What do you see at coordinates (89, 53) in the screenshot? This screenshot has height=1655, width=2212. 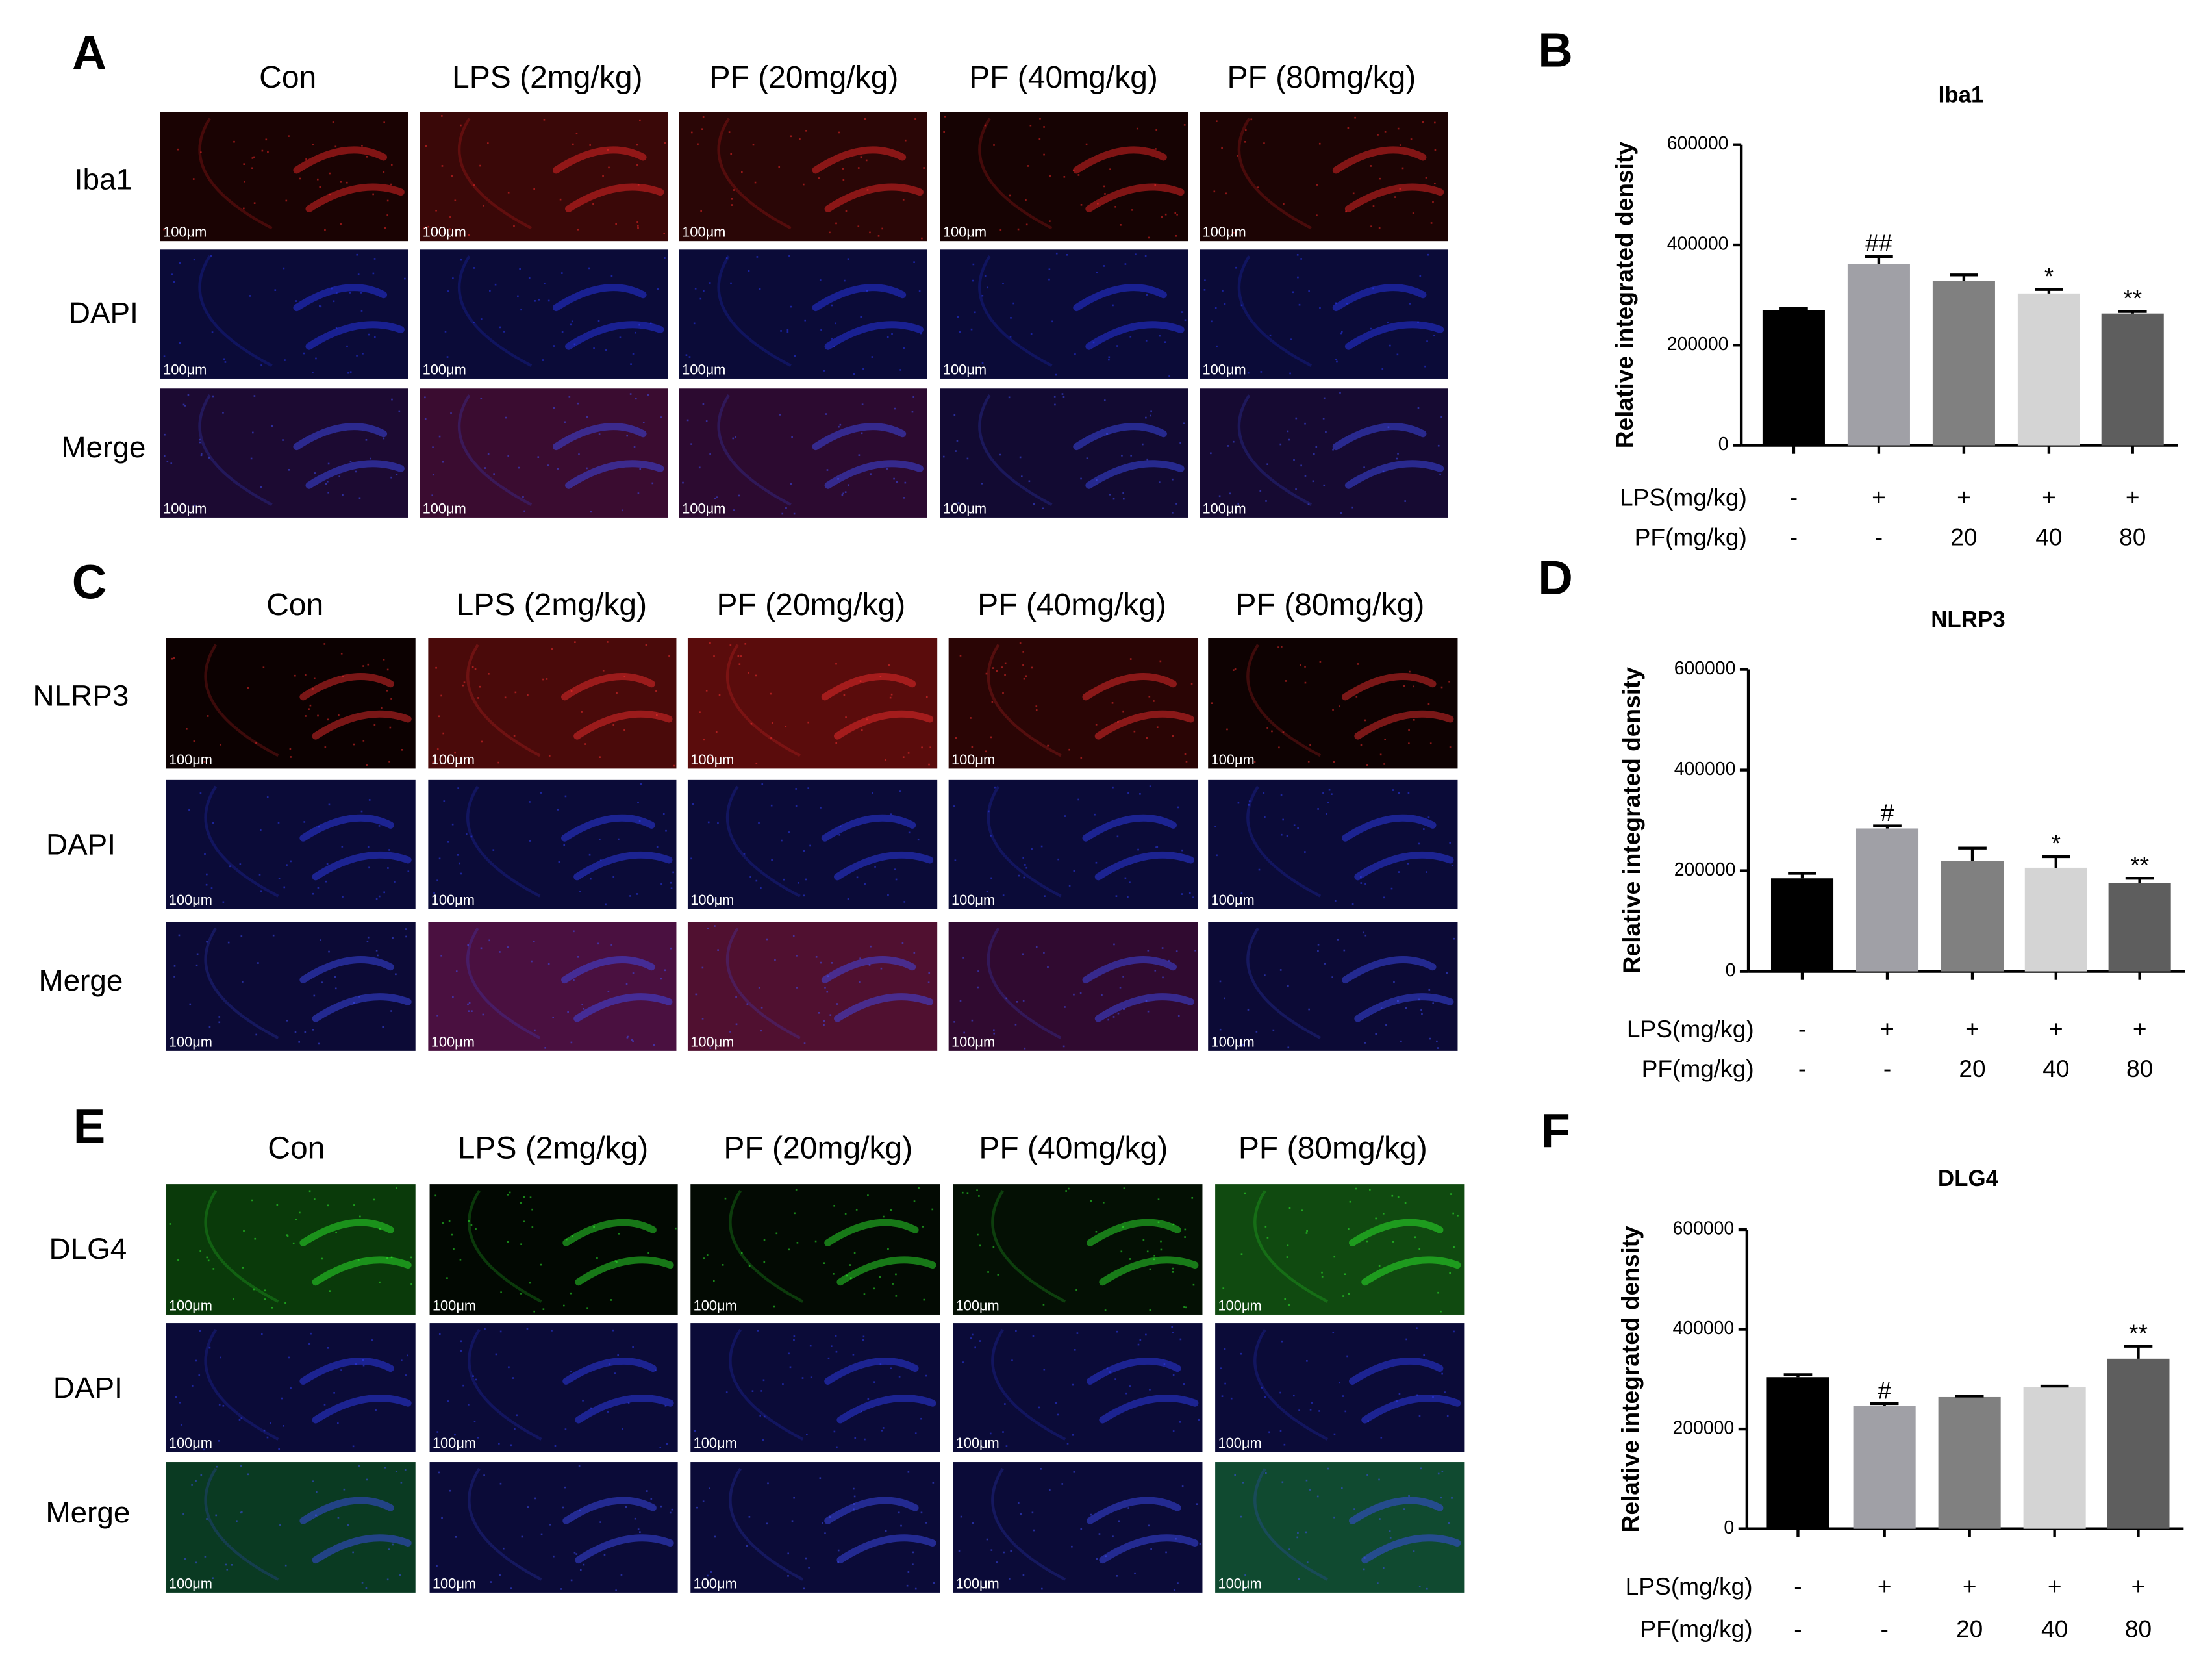 I see `panel-letter: A` at bounding box center [89, 53].